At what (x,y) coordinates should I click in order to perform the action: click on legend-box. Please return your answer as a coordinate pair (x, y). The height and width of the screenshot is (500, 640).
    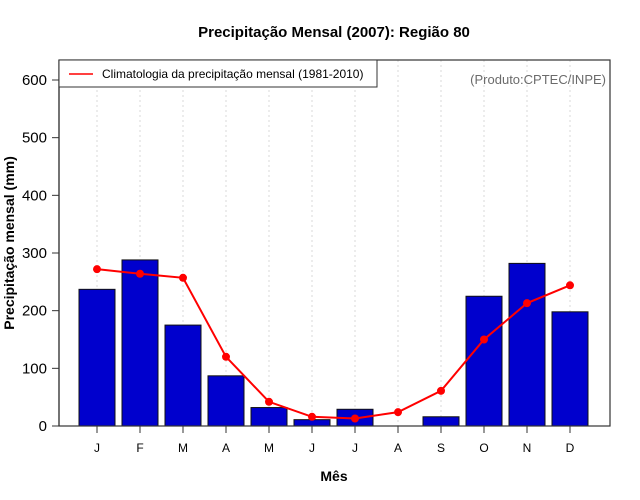
    Looking at the image, I should click on (218, 73).